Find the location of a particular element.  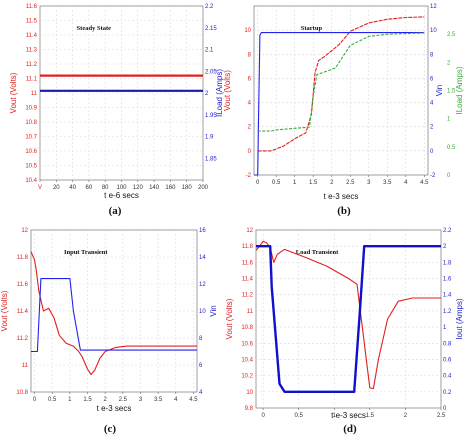

y-left-tick-label: 4 is located at coordinates (250, 104).